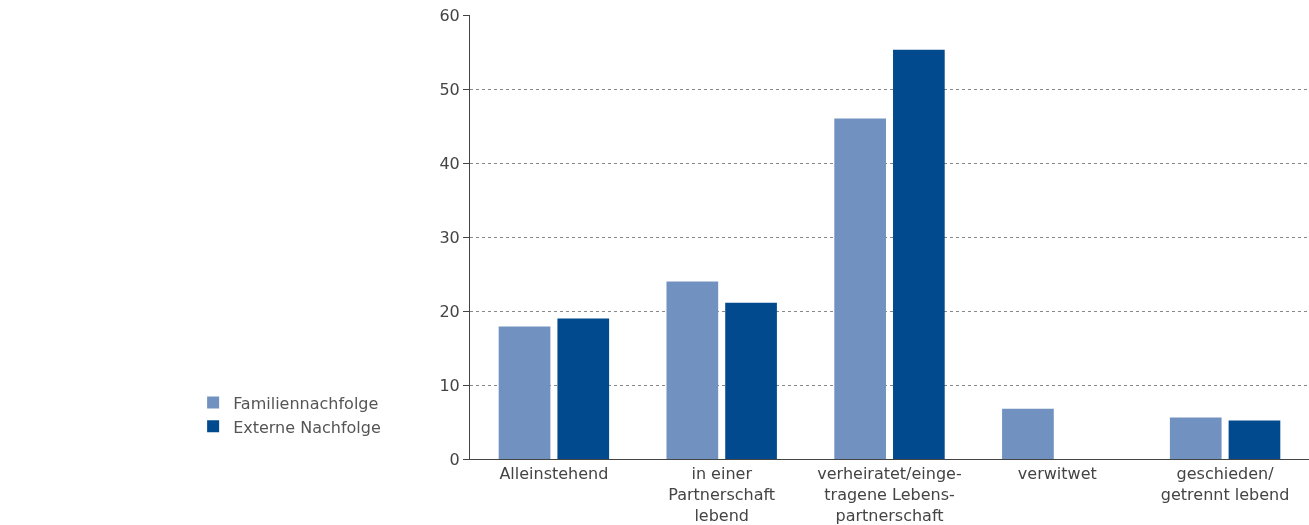 The image size is (1309, 525). I want to click on y-tick-label: 30, so click(449, 237).